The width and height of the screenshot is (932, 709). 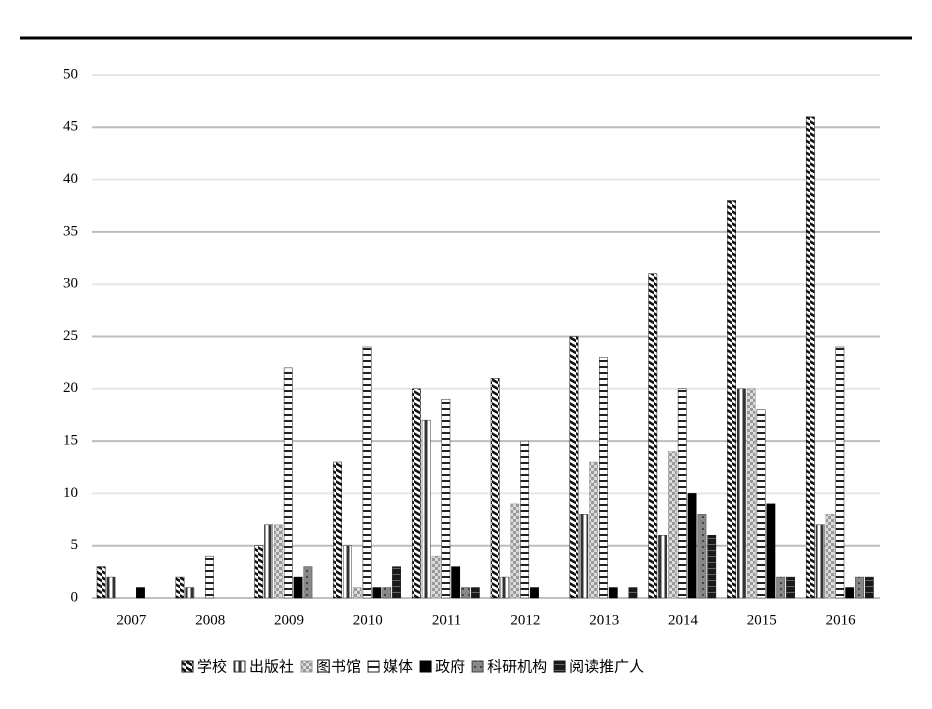 What do you see at coordinates (517, 667) in the screenshot?
I see `legend-label: 科研机构` at bounding box center [517, 667].